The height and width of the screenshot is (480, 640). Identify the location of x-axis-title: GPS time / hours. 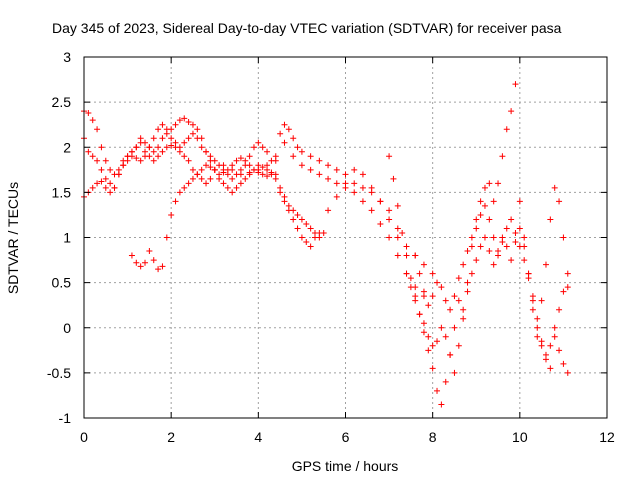
(345, 466).